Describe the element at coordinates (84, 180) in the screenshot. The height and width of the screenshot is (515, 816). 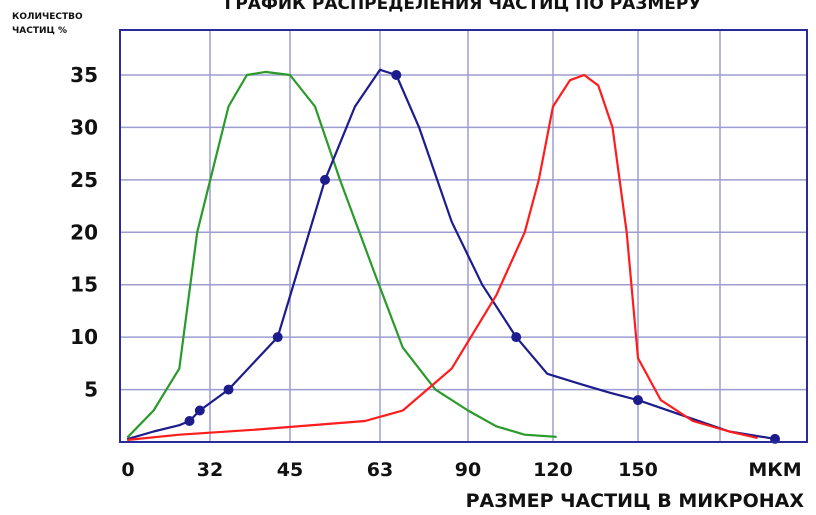
I see `y-tick-label: 25` at that location.